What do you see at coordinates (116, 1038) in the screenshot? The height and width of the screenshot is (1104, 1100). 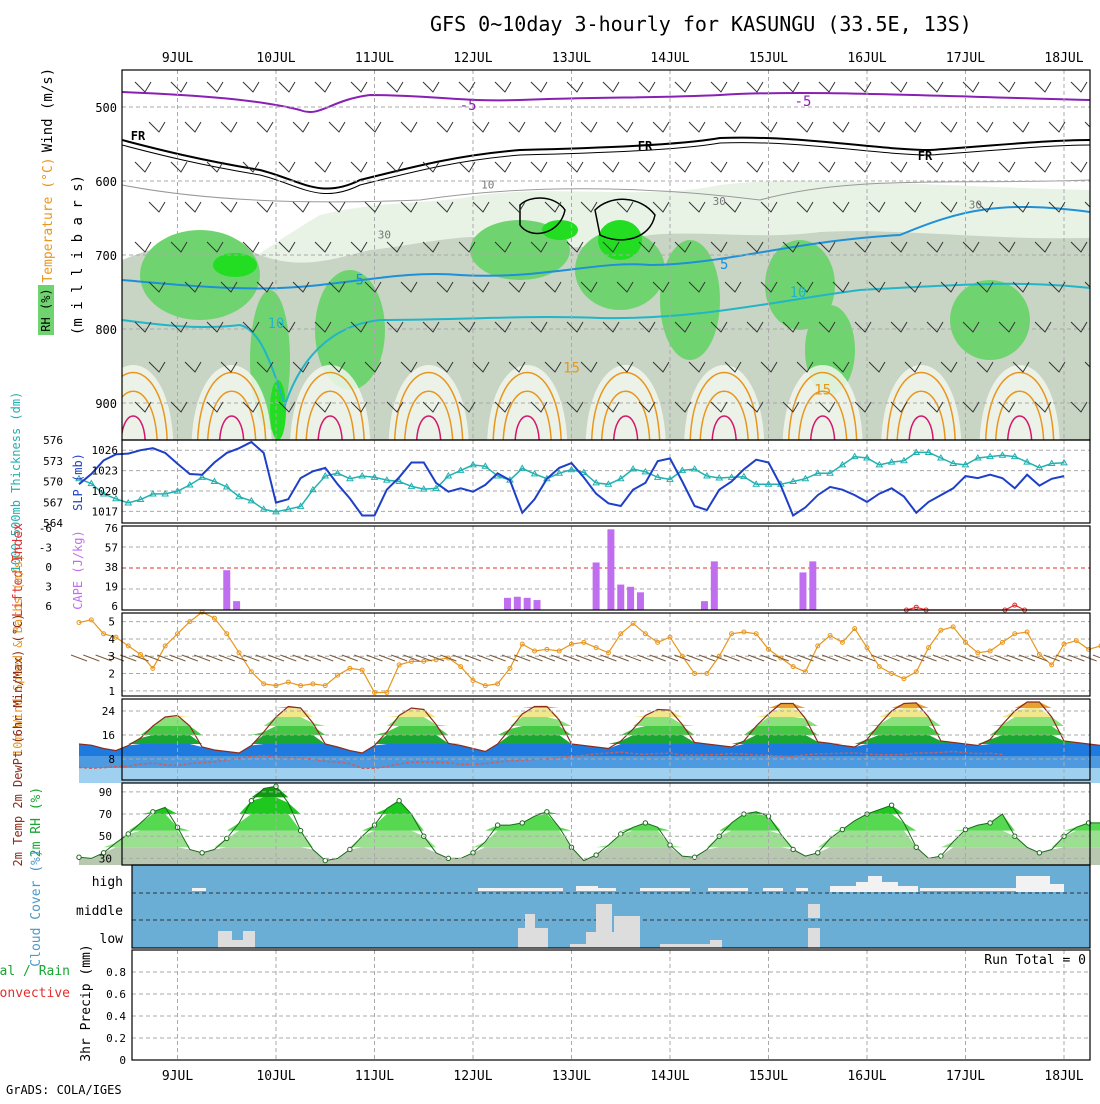 I see `precip-tick-label: 0.2` at bounding box center [116, 1038].